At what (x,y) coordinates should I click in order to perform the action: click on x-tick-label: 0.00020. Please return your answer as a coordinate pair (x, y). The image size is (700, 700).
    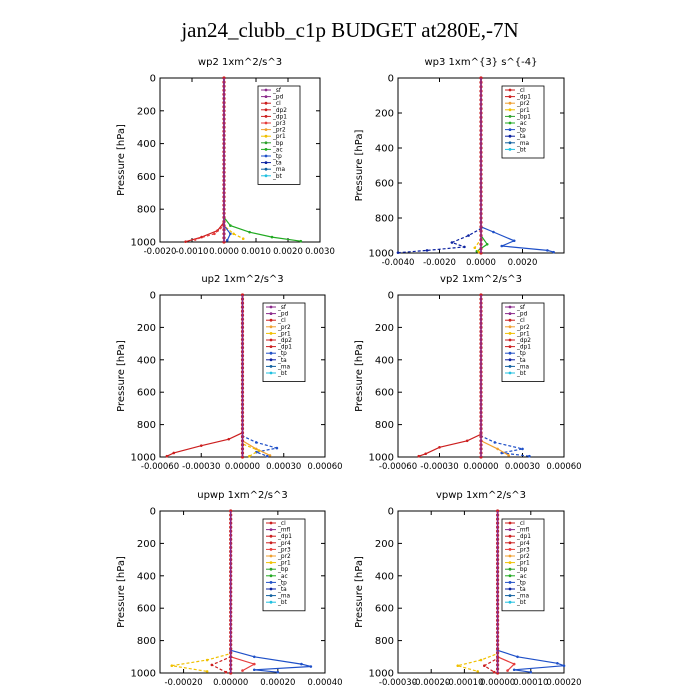
    Looking at the image, I should click on (563, 683).